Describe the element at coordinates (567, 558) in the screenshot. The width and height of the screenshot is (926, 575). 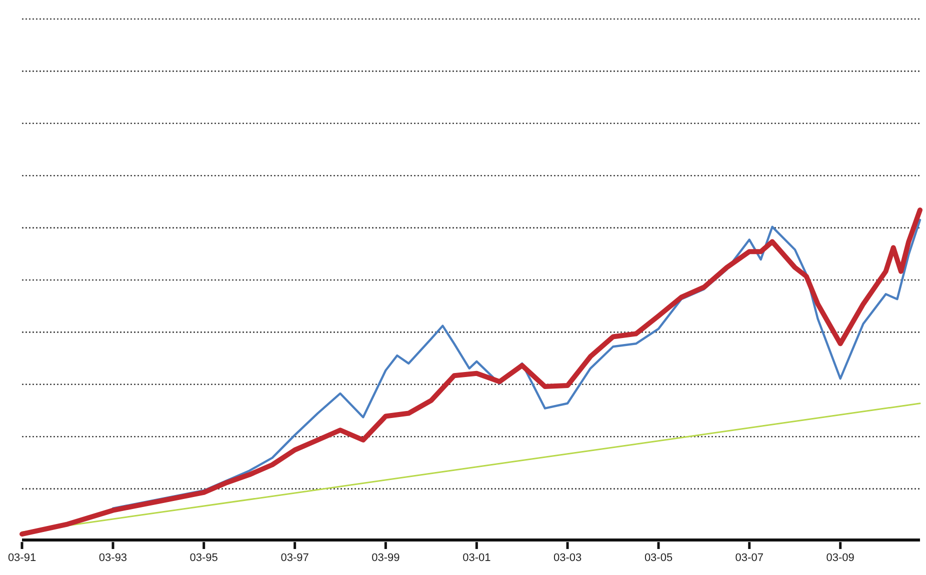
I see `x-tick-label: 03-03` at that location.